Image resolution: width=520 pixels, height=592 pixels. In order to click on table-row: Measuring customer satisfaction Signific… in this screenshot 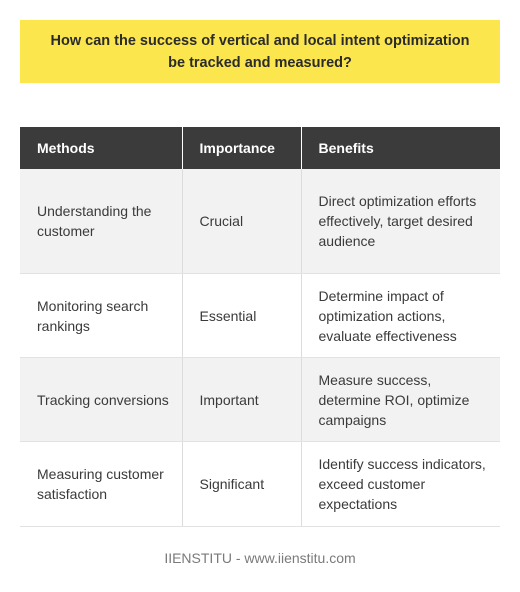, I will do `click(260, 484)`.